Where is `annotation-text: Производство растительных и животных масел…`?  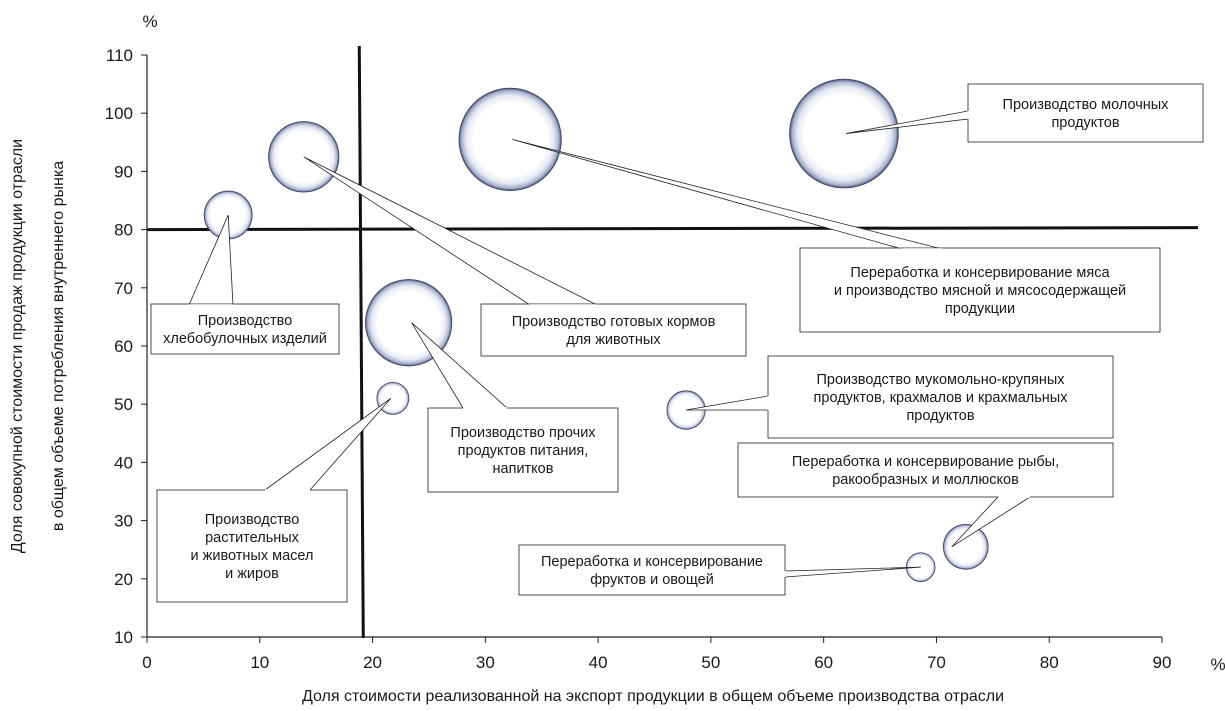 annotation-text: Производство растительных и животных масел… is located at coordinates (252, 547).